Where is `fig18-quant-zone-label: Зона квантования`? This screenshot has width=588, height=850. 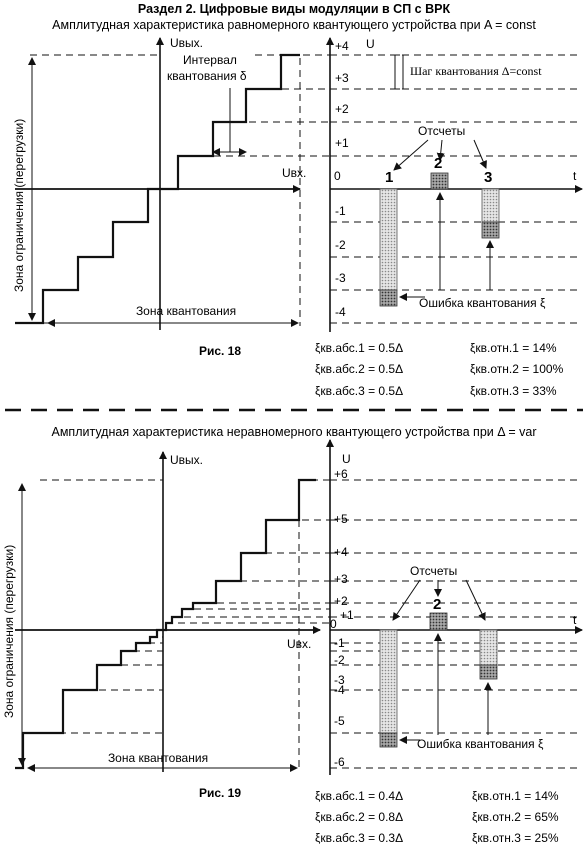
fig18-quant-zone-label: Зона квантования is located at coordinates (186, 311).